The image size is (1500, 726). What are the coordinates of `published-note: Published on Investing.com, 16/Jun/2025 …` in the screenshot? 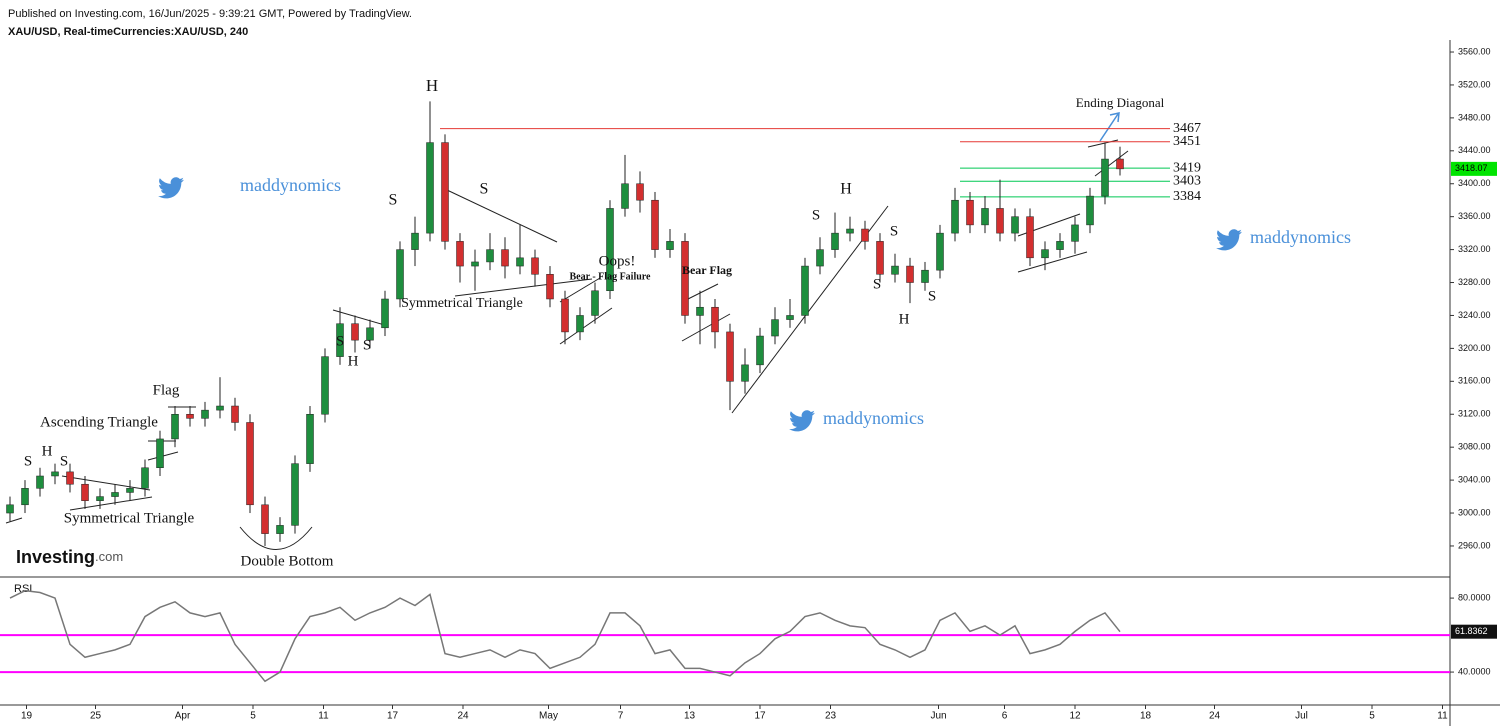 It's located at (210, 14).